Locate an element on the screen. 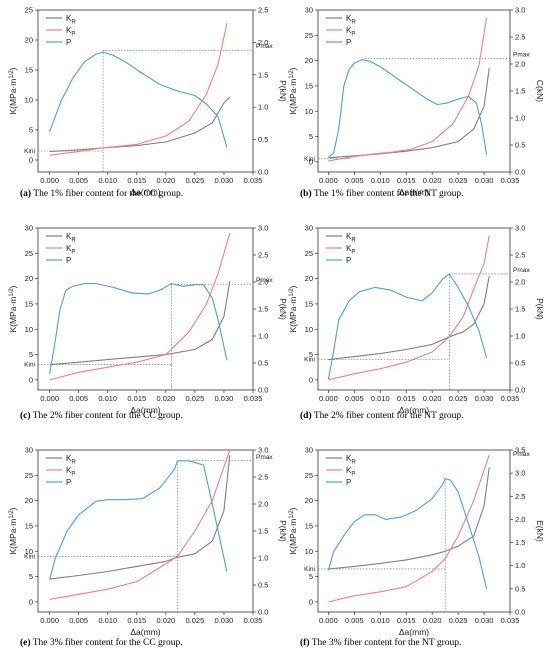  y2-tick-label: 1.0 is located at coordinates (520, 118).